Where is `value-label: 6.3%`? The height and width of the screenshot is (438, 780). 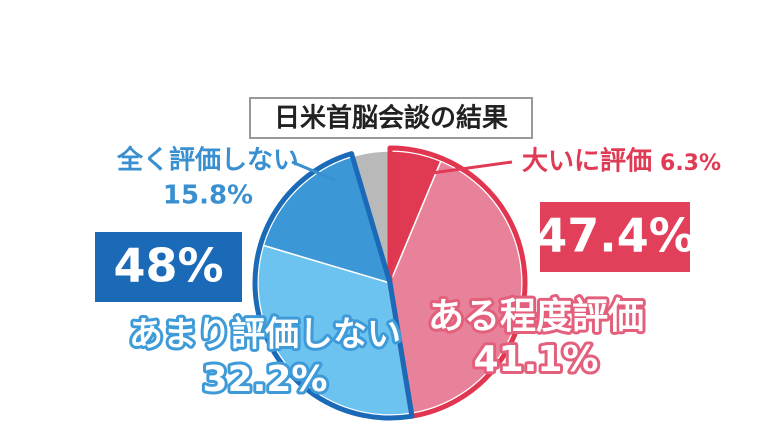 value-label: 6.3% is located at coordinates (690, 163).